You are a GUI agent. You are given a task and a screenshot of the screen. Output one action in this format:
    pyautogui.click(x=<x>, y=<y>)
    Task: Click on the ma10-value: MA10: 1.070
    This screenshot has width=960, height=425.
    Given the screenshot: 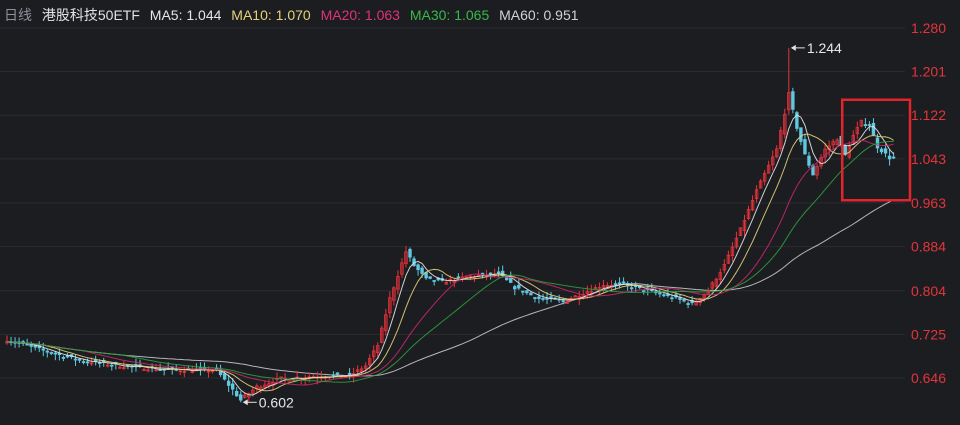 What is the action you would take?
    pyautogui.click(x=271, y=15)
    